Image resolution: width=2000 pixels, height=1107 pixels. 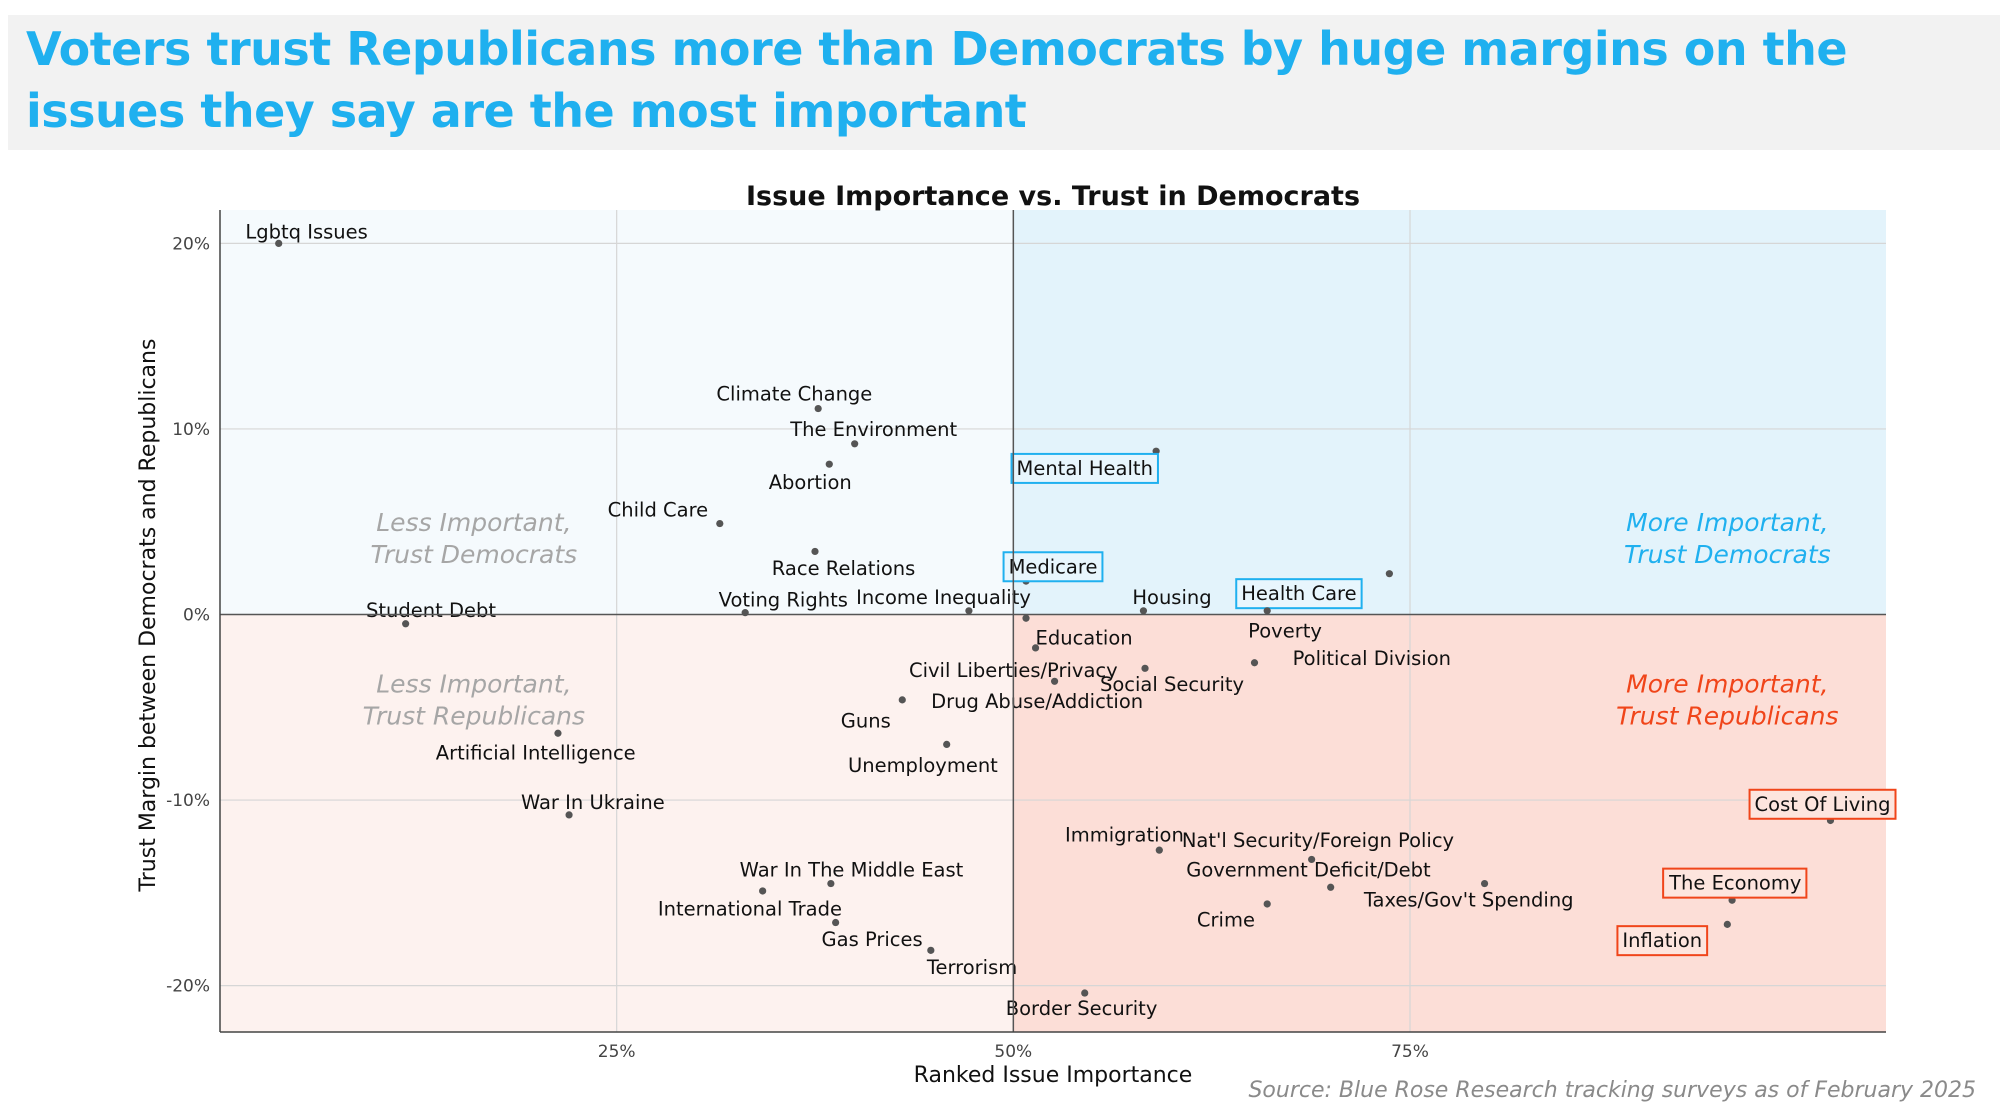 I want to click on point-label: Poverty, so click(x=1285, y=630).